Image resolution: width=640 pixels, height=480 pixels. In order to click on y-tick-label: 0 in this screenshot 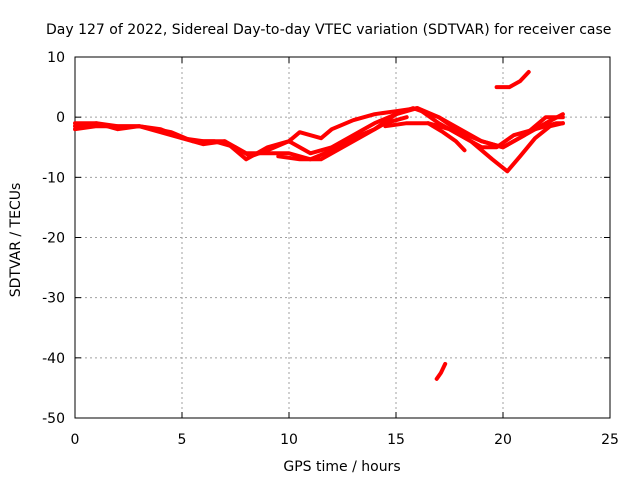, I will do `click(60, 118)`.